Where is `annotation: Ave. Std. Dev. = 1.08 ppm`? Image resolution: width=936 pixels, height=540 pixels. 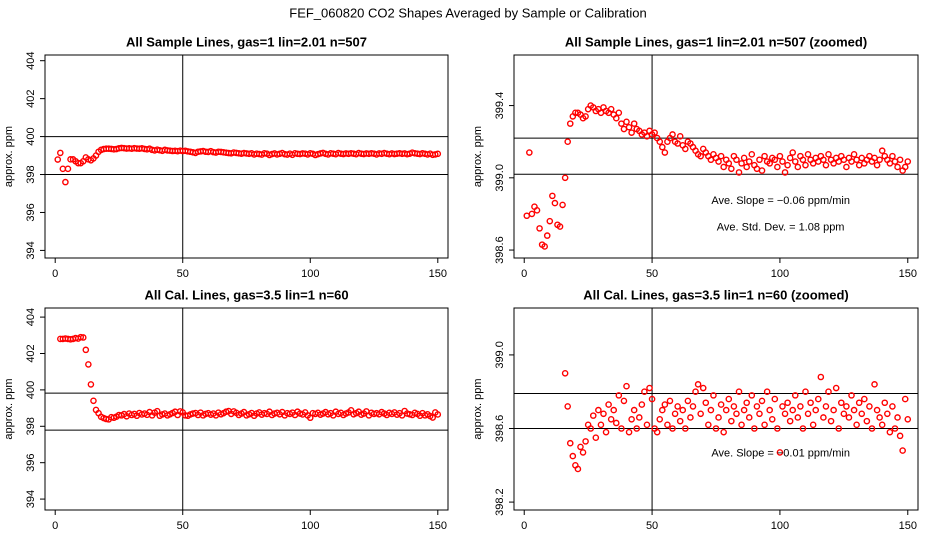
annotation: Ave. Std. Dev. = 1.08 ppm is located at coordinates (781, 227).